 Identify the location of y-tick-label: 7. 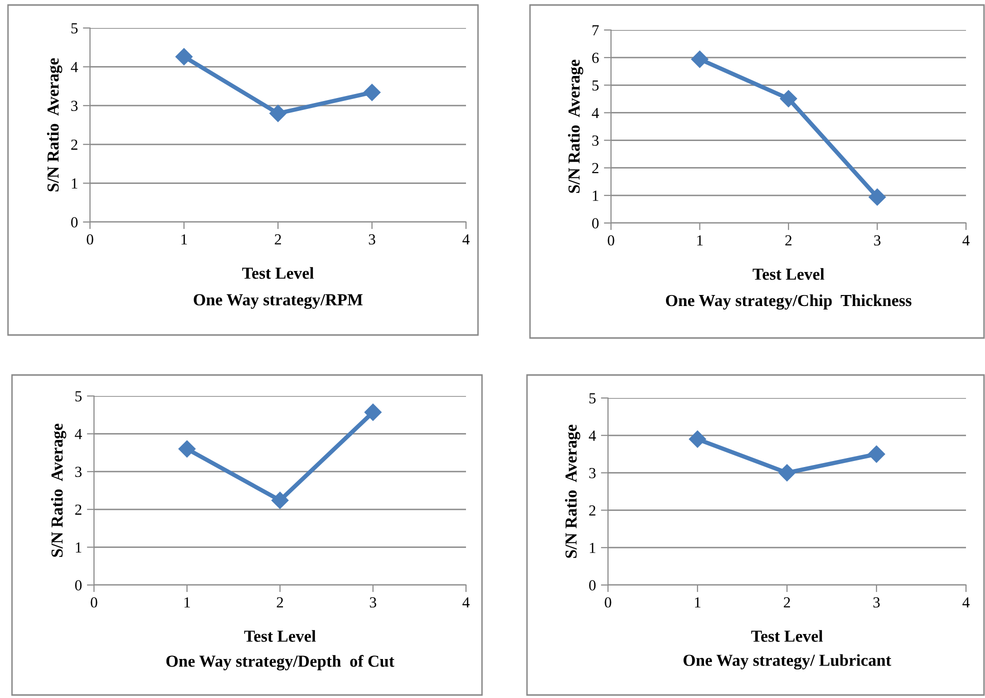
(595, 30).